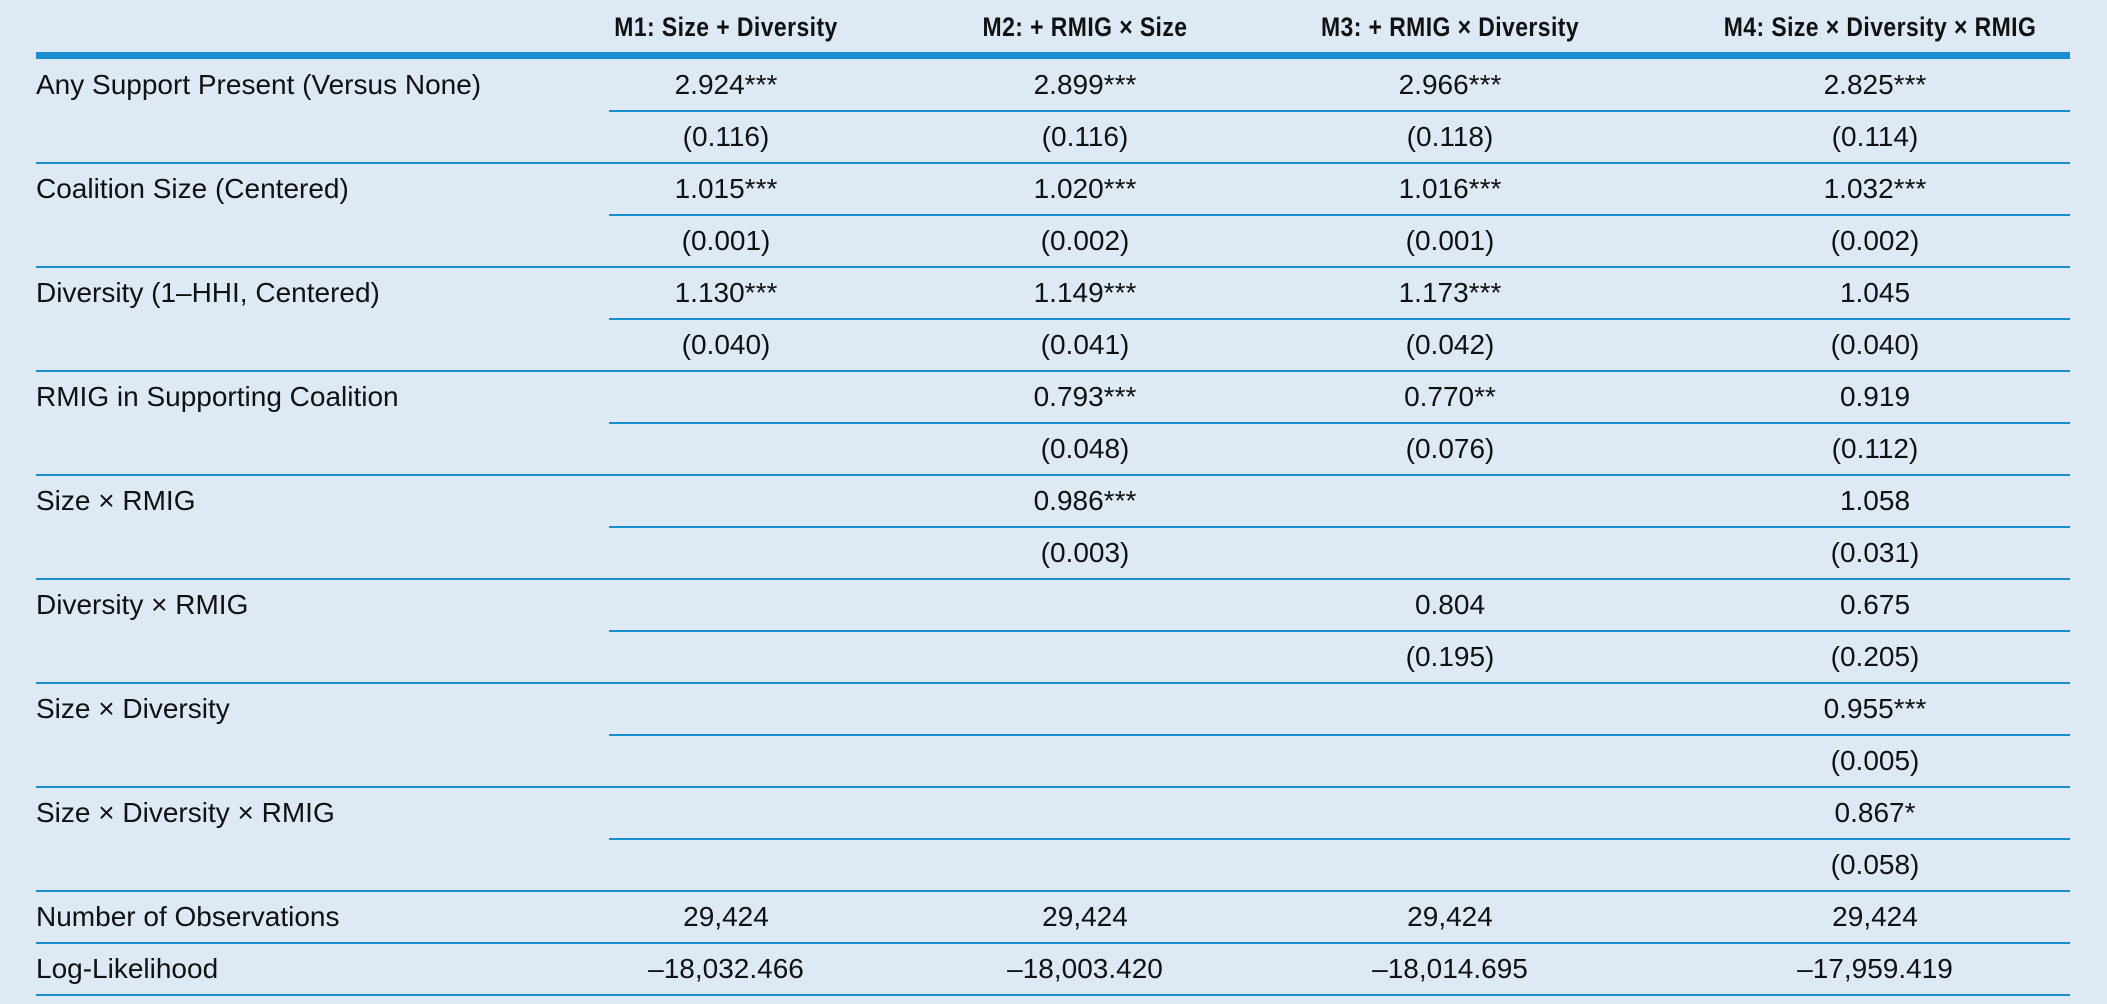 The height and width of the screenshot is (1004, 2107). What do you see at coordinates (1085, 552) in the screenshot?
I see `standard-error: (0.003)` at bounding box center [1085, 552].